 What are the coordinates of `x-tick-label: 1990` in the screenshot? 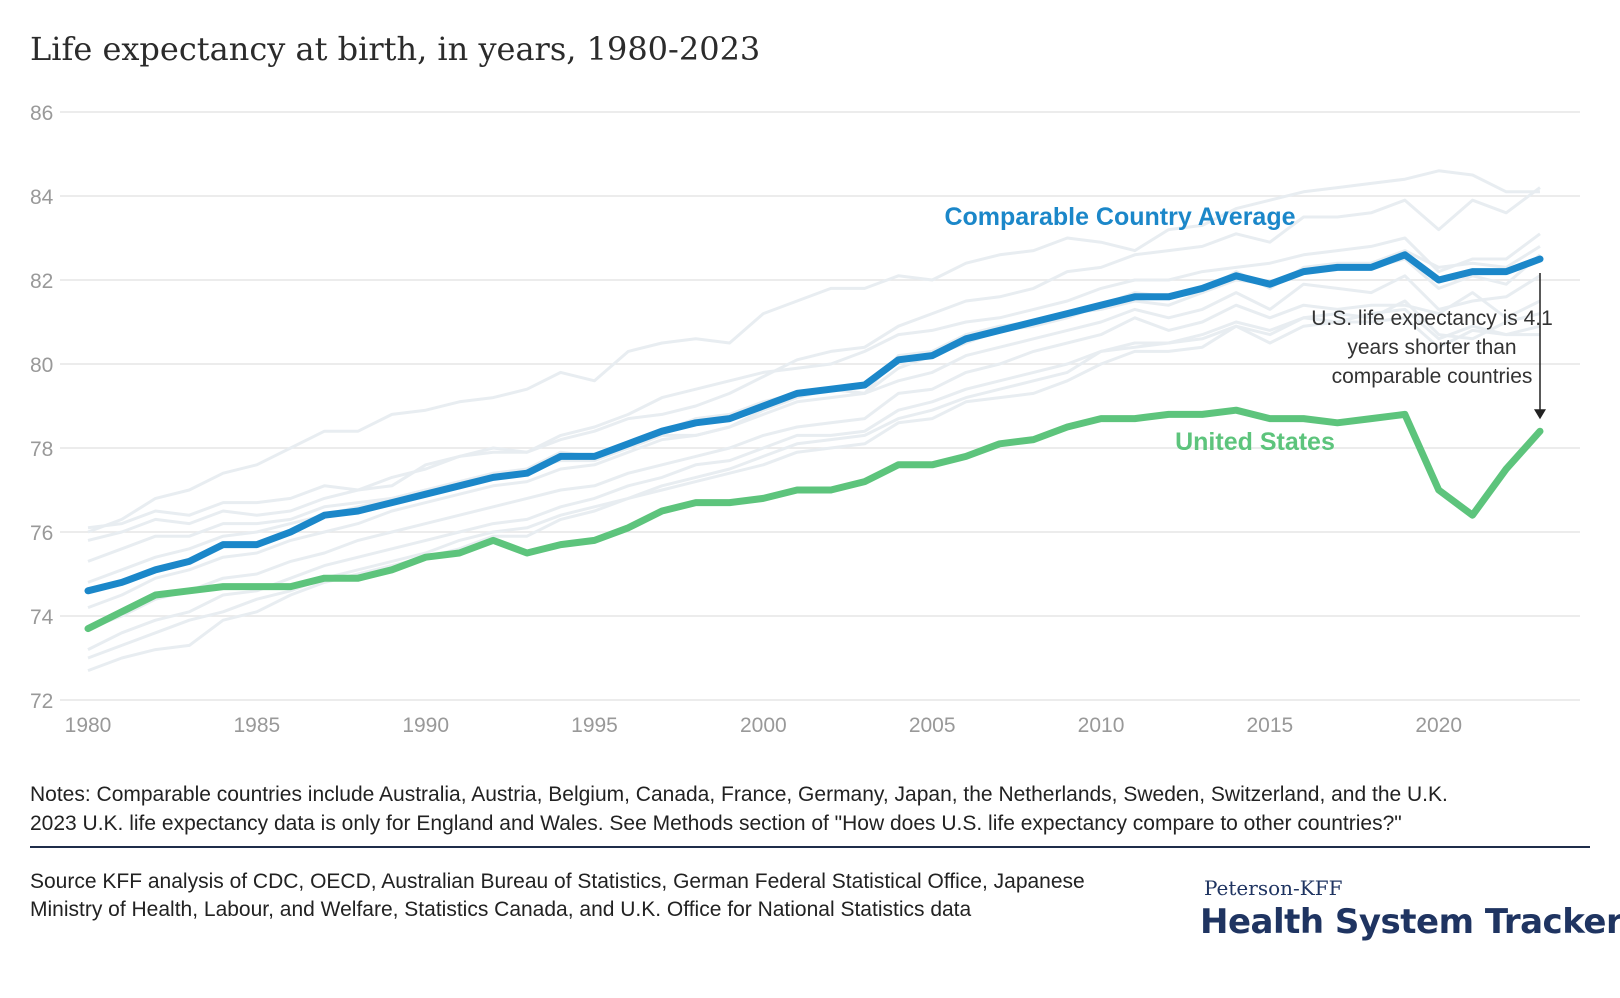 It's located at (425, 725).